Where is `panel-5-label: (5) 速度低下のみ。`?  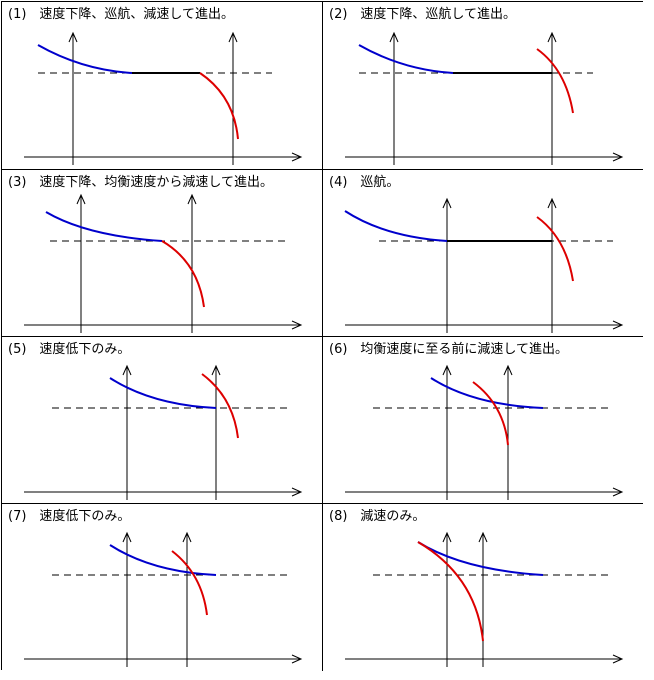 panel-5-label: (5) 速度低下のみ。 is located at coordinates (69, 349).